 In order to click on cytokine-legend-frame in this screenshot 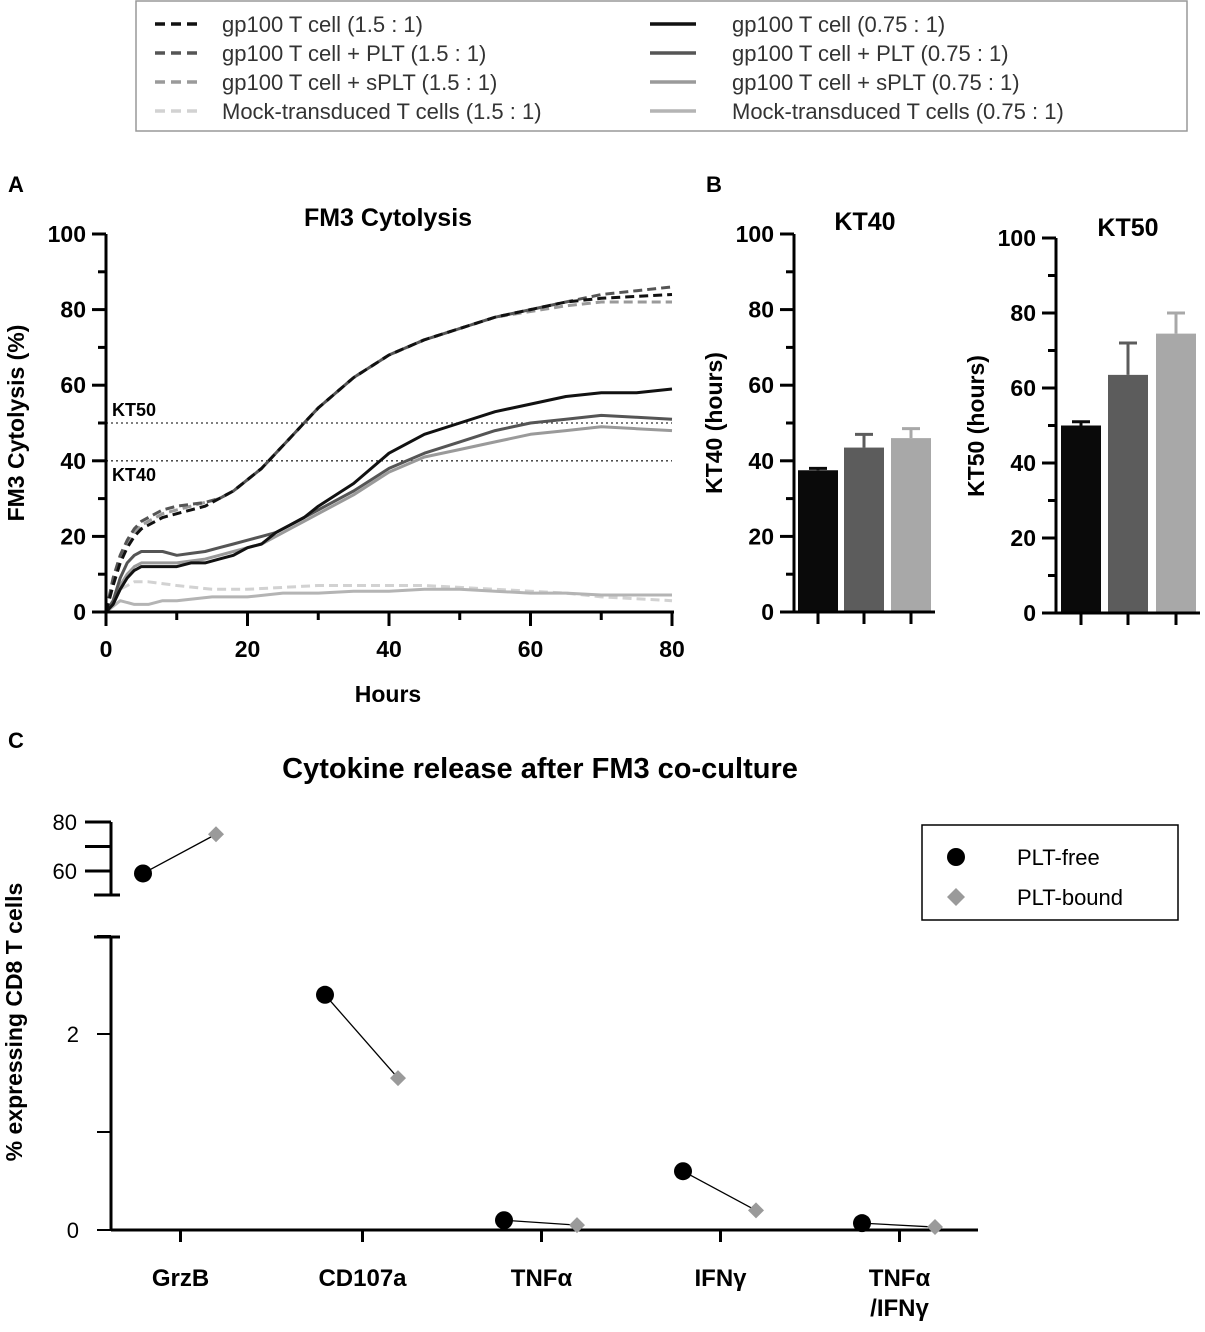, I will do `click(1050, 872)`.